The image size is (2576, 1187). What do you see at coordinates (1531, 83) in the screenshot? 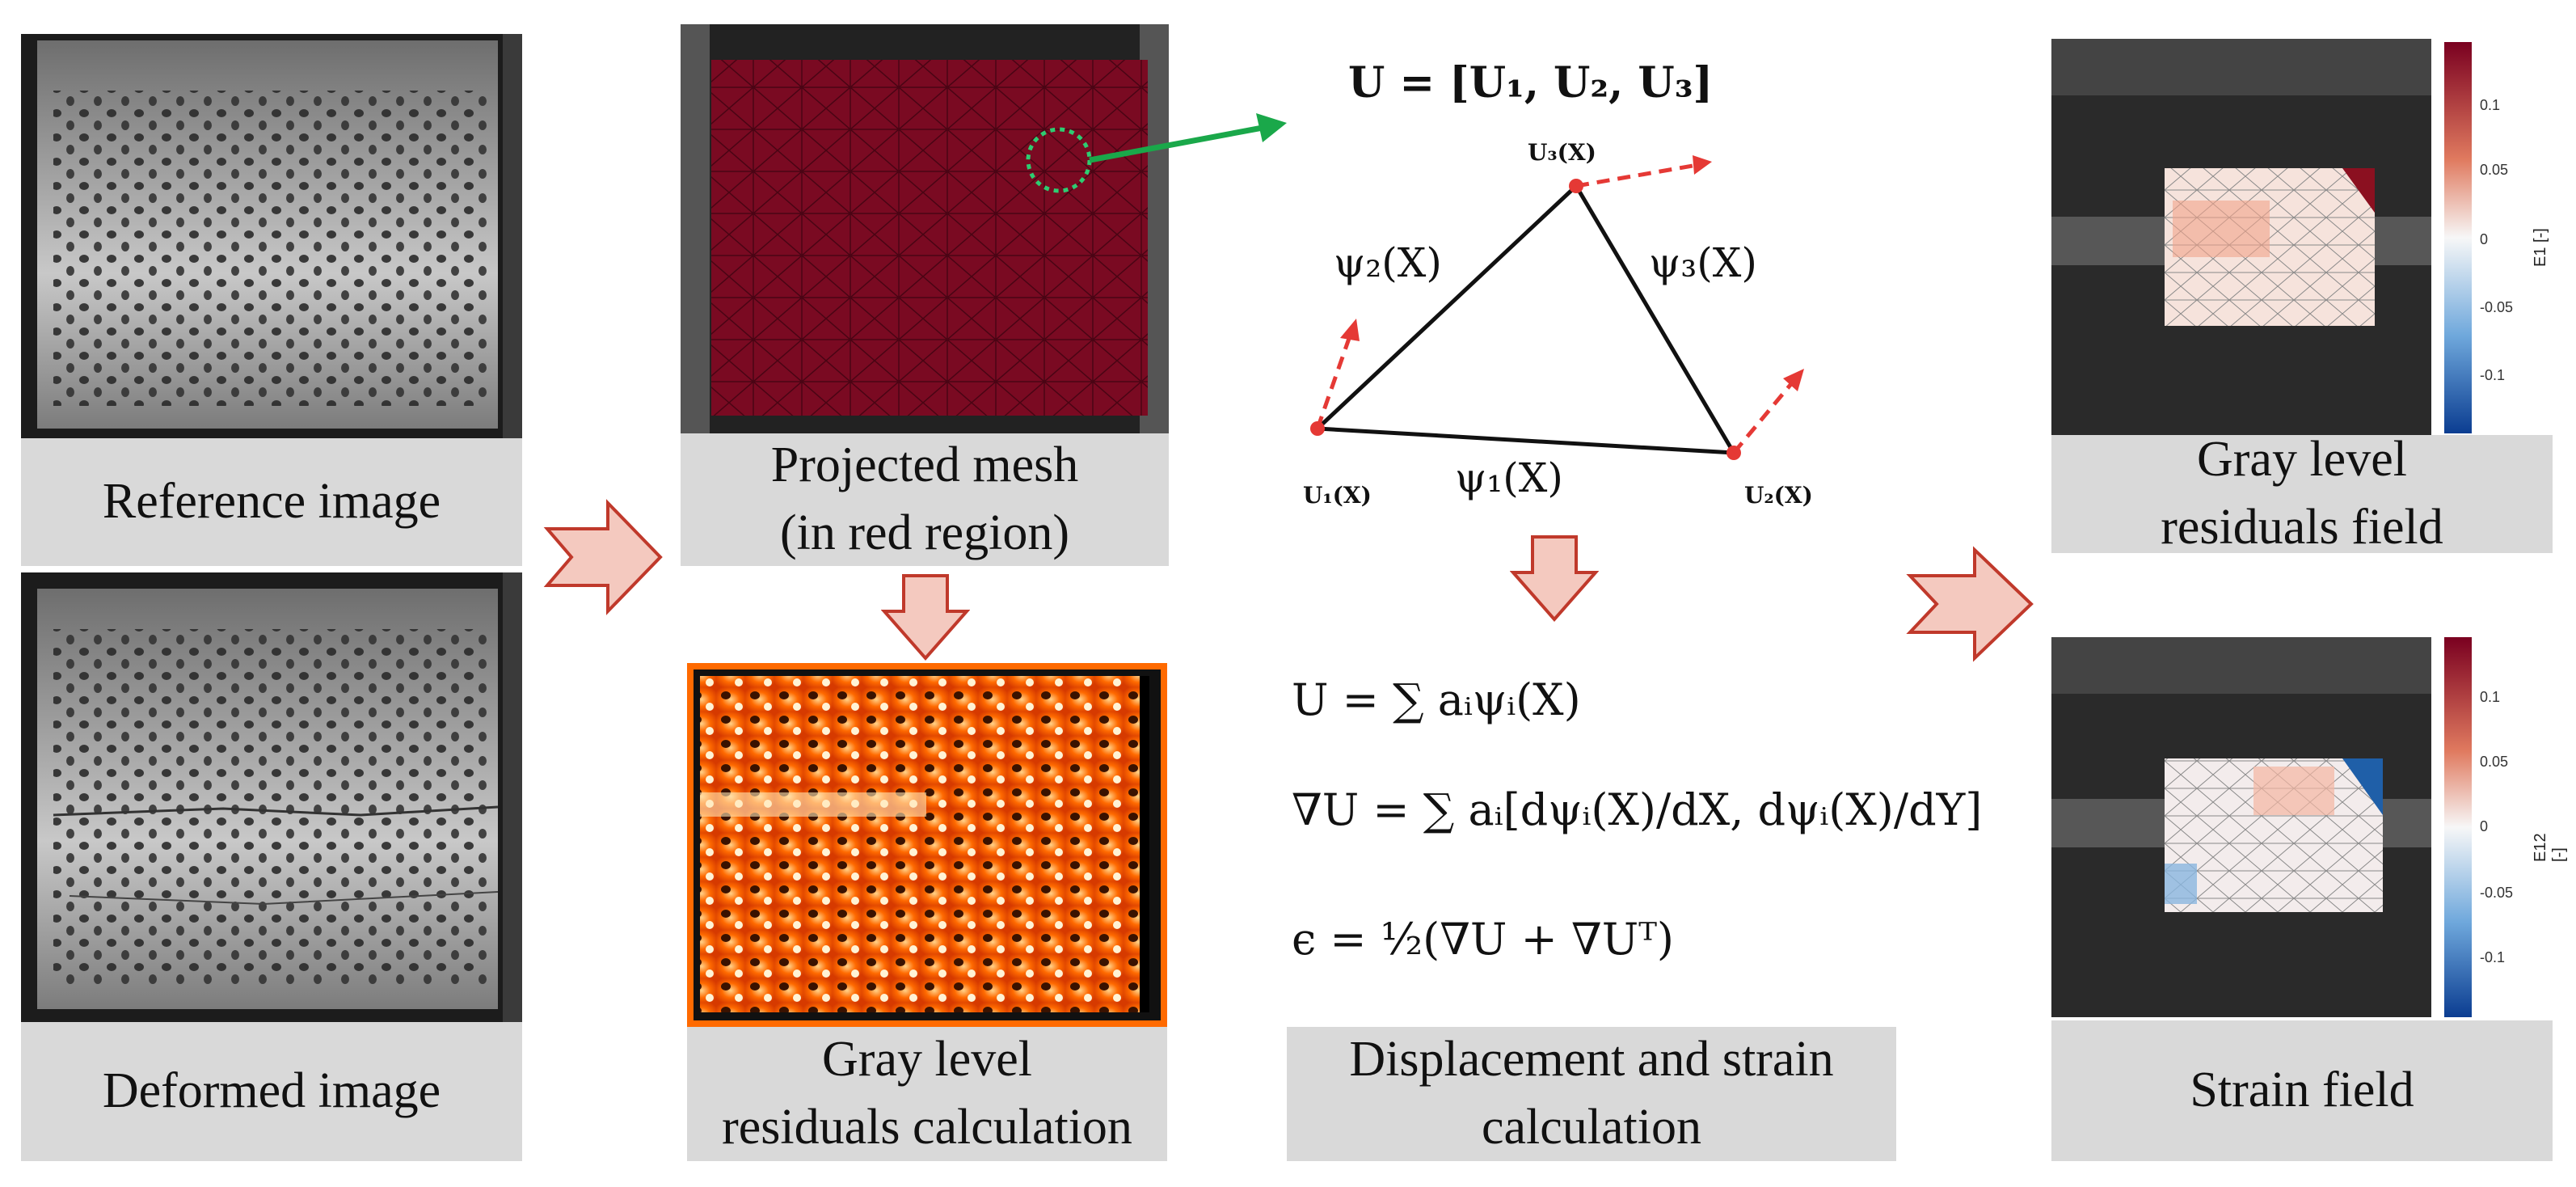
I see `u-vector-formula: U = [U₁, U₂, U₃]` at bounding box center [1531, 83].